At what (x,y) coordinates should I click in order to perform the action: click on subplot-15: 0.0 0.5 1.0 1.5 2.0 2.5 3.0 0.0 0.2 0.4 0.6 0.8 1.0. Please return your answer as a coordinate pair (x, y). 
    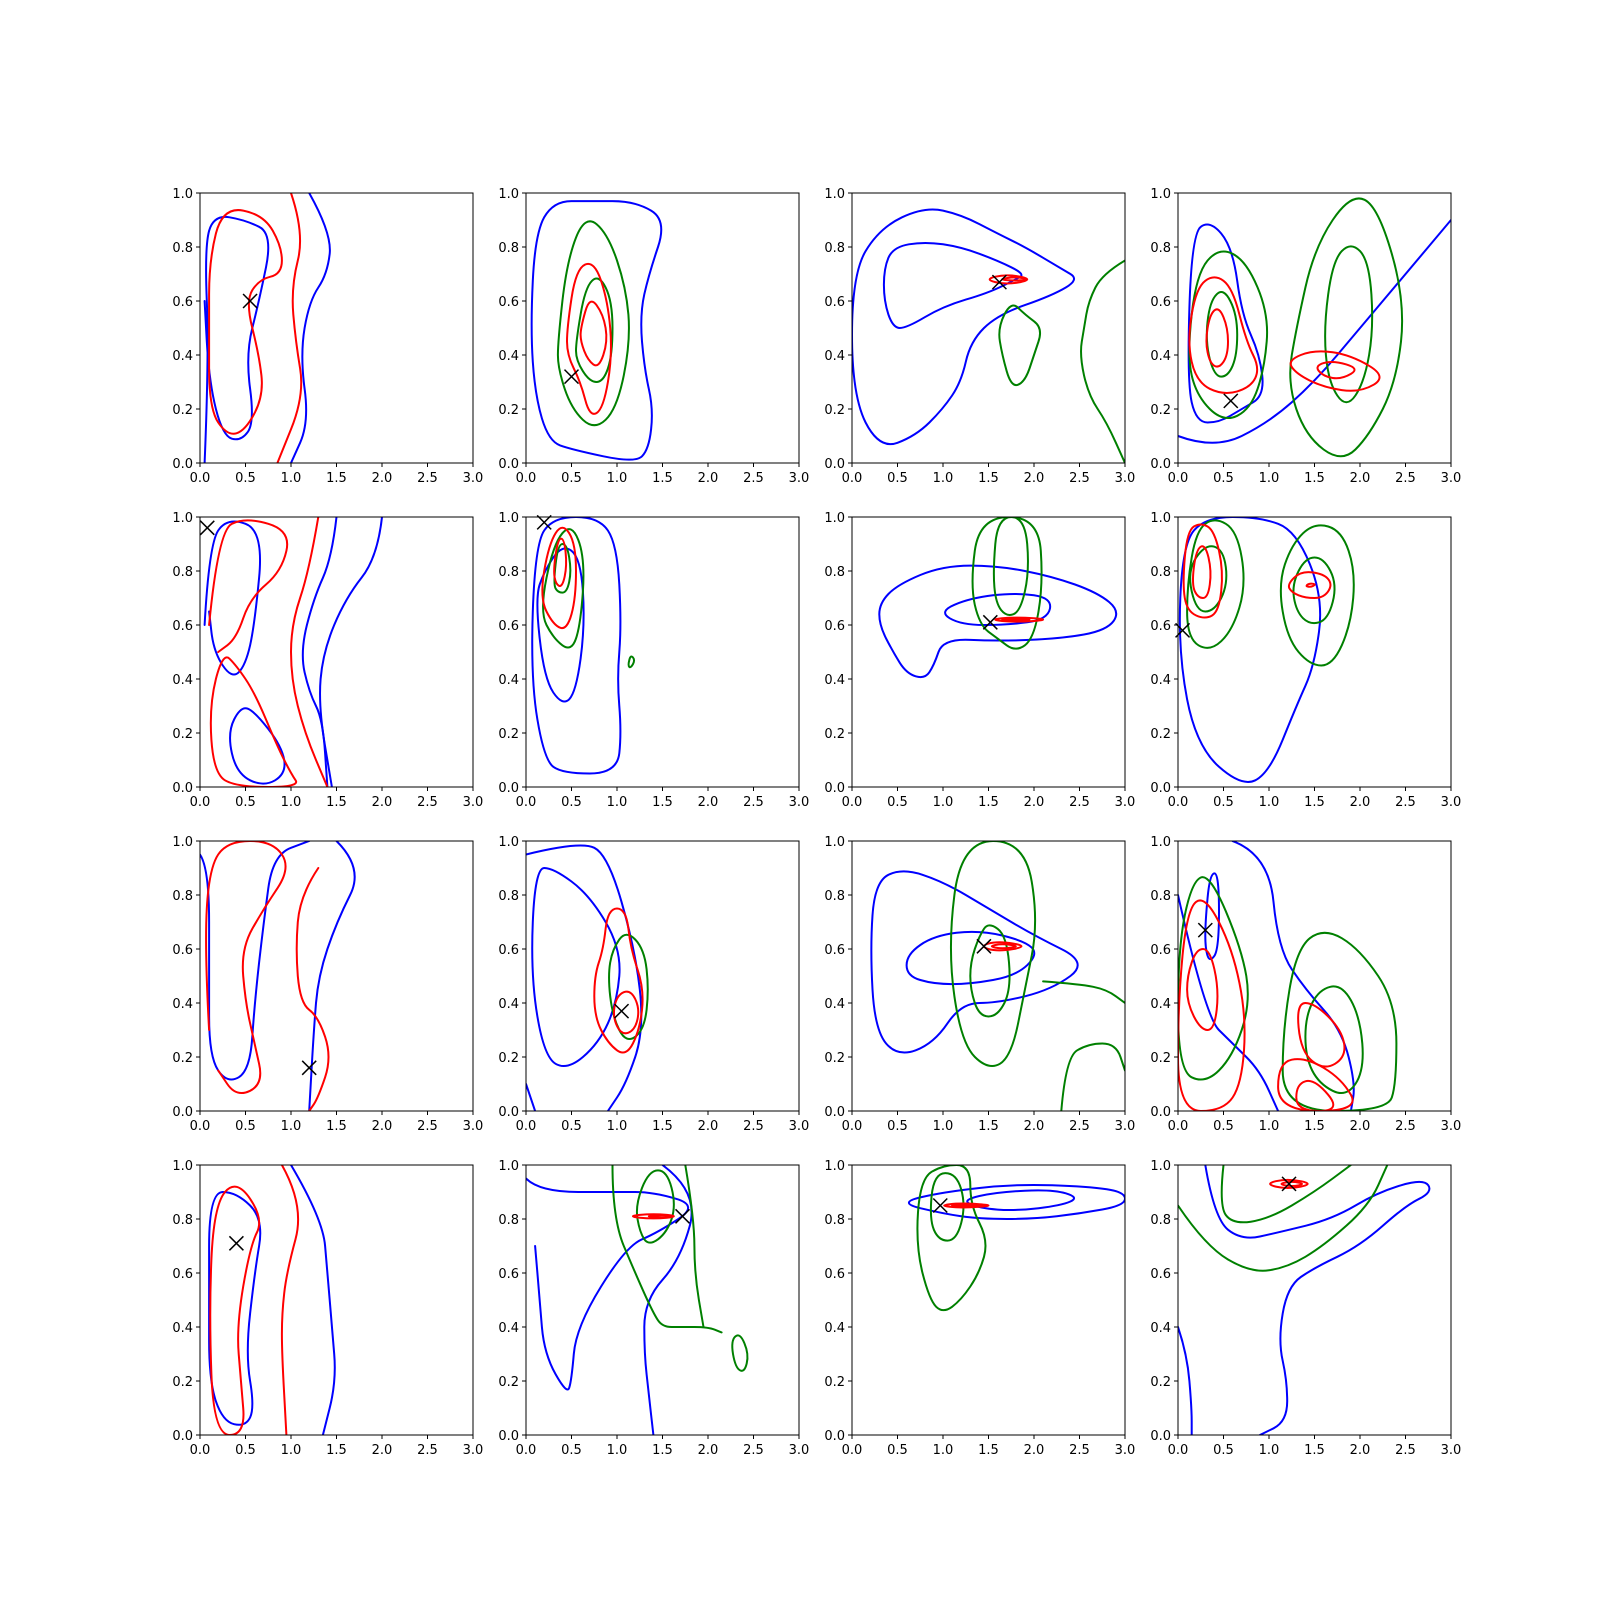
    Looking at the image, I should click on (979, 1308).